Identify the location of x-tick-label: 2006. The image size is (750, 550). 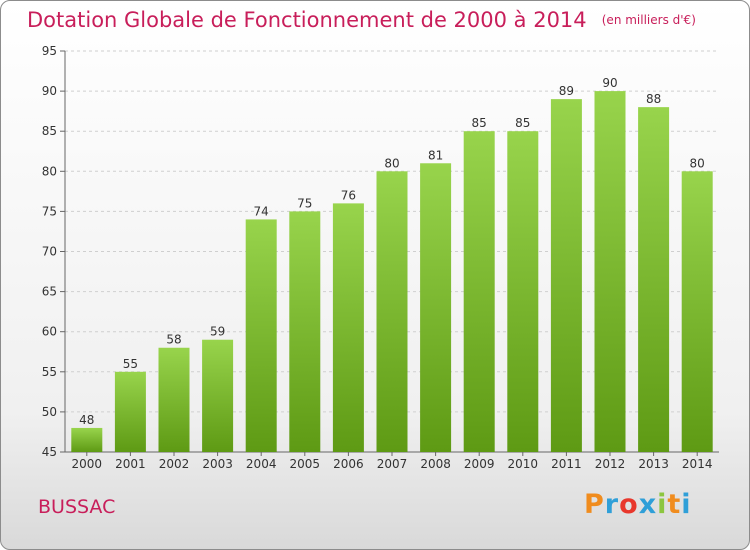
(348, 464).